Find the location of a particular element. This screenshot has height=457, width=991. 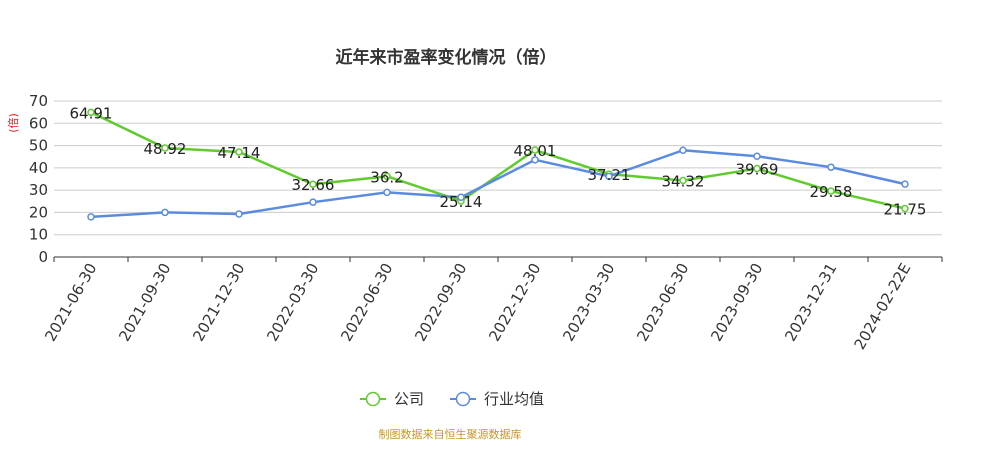

data-label: 37.21 is located at coordinates (609, 175).